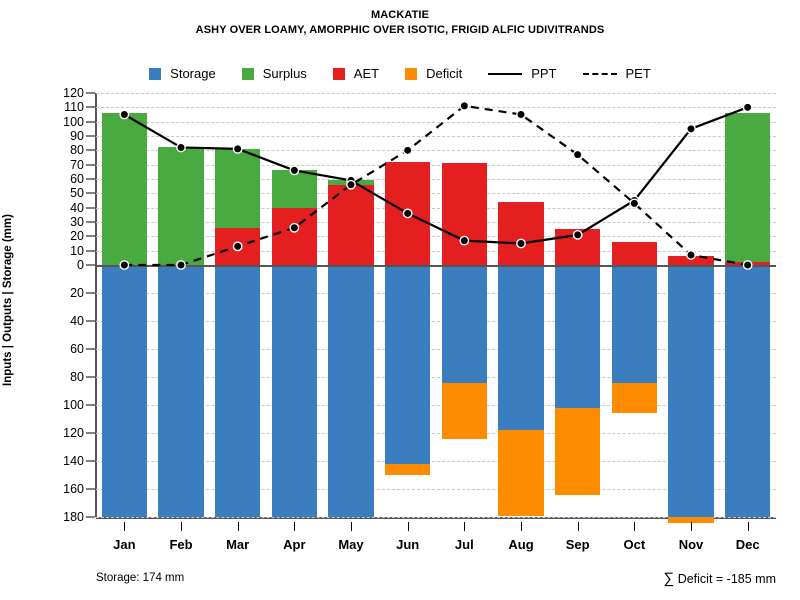  What do you see at coordinates (338, 73) in the screenshot?
I see `square-icon` at bounding box center [338, 73].